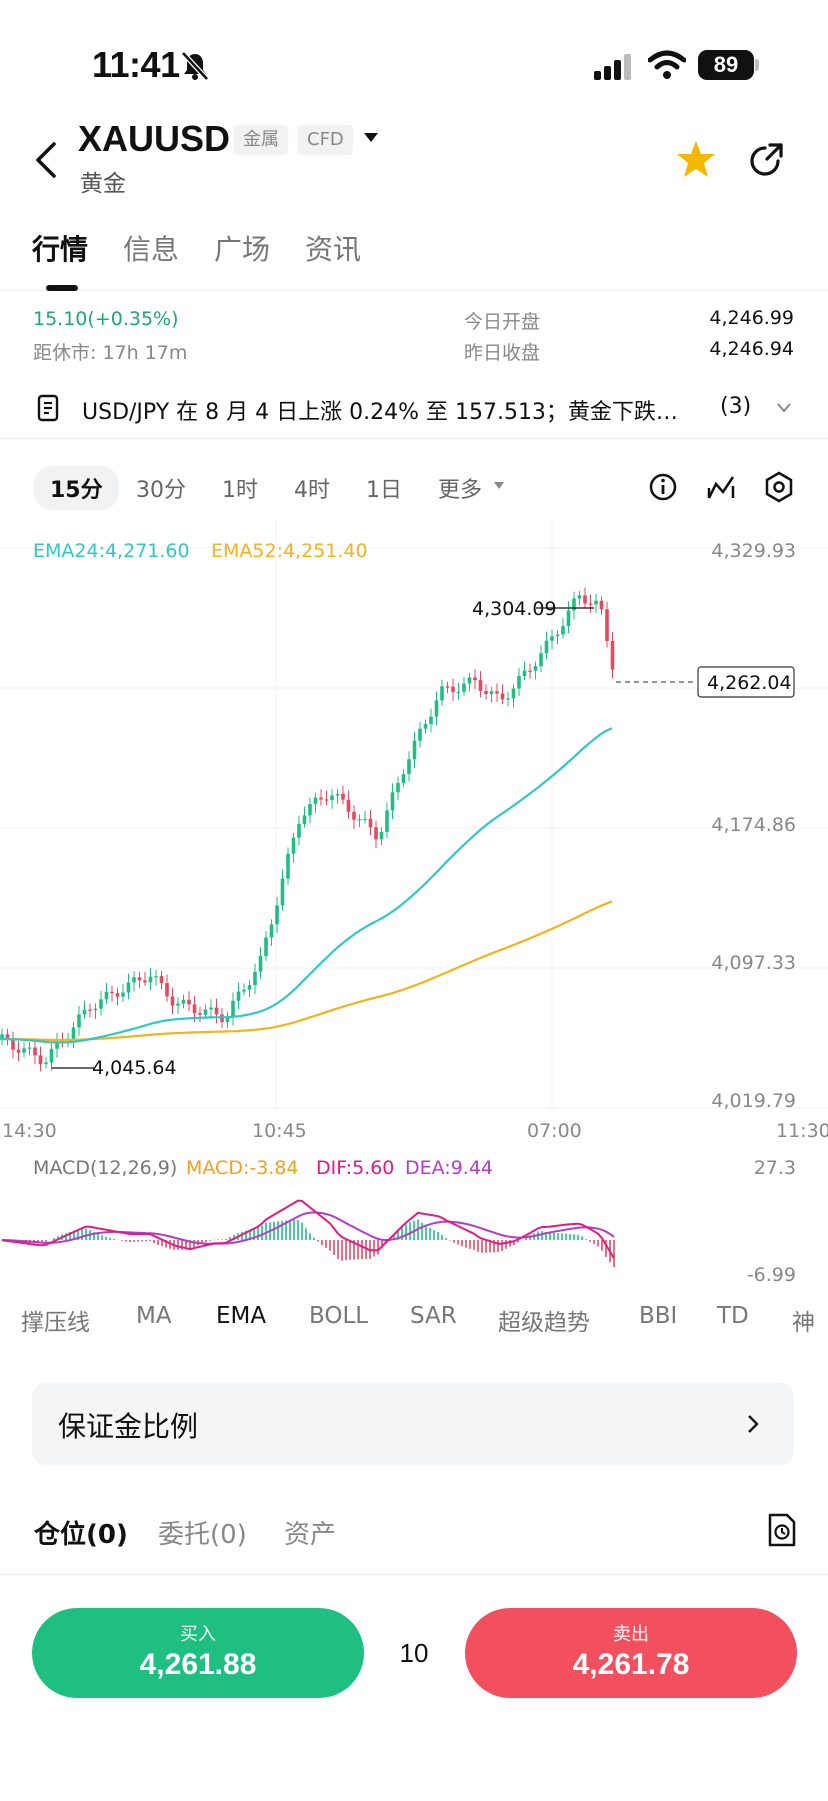 Image resolution: width=828 pixels, height=1801 pixels. What do you see at coordinates (60, 249) in the screenshot?
I see `tab-market: 行情` at bounding box center [60, 249].